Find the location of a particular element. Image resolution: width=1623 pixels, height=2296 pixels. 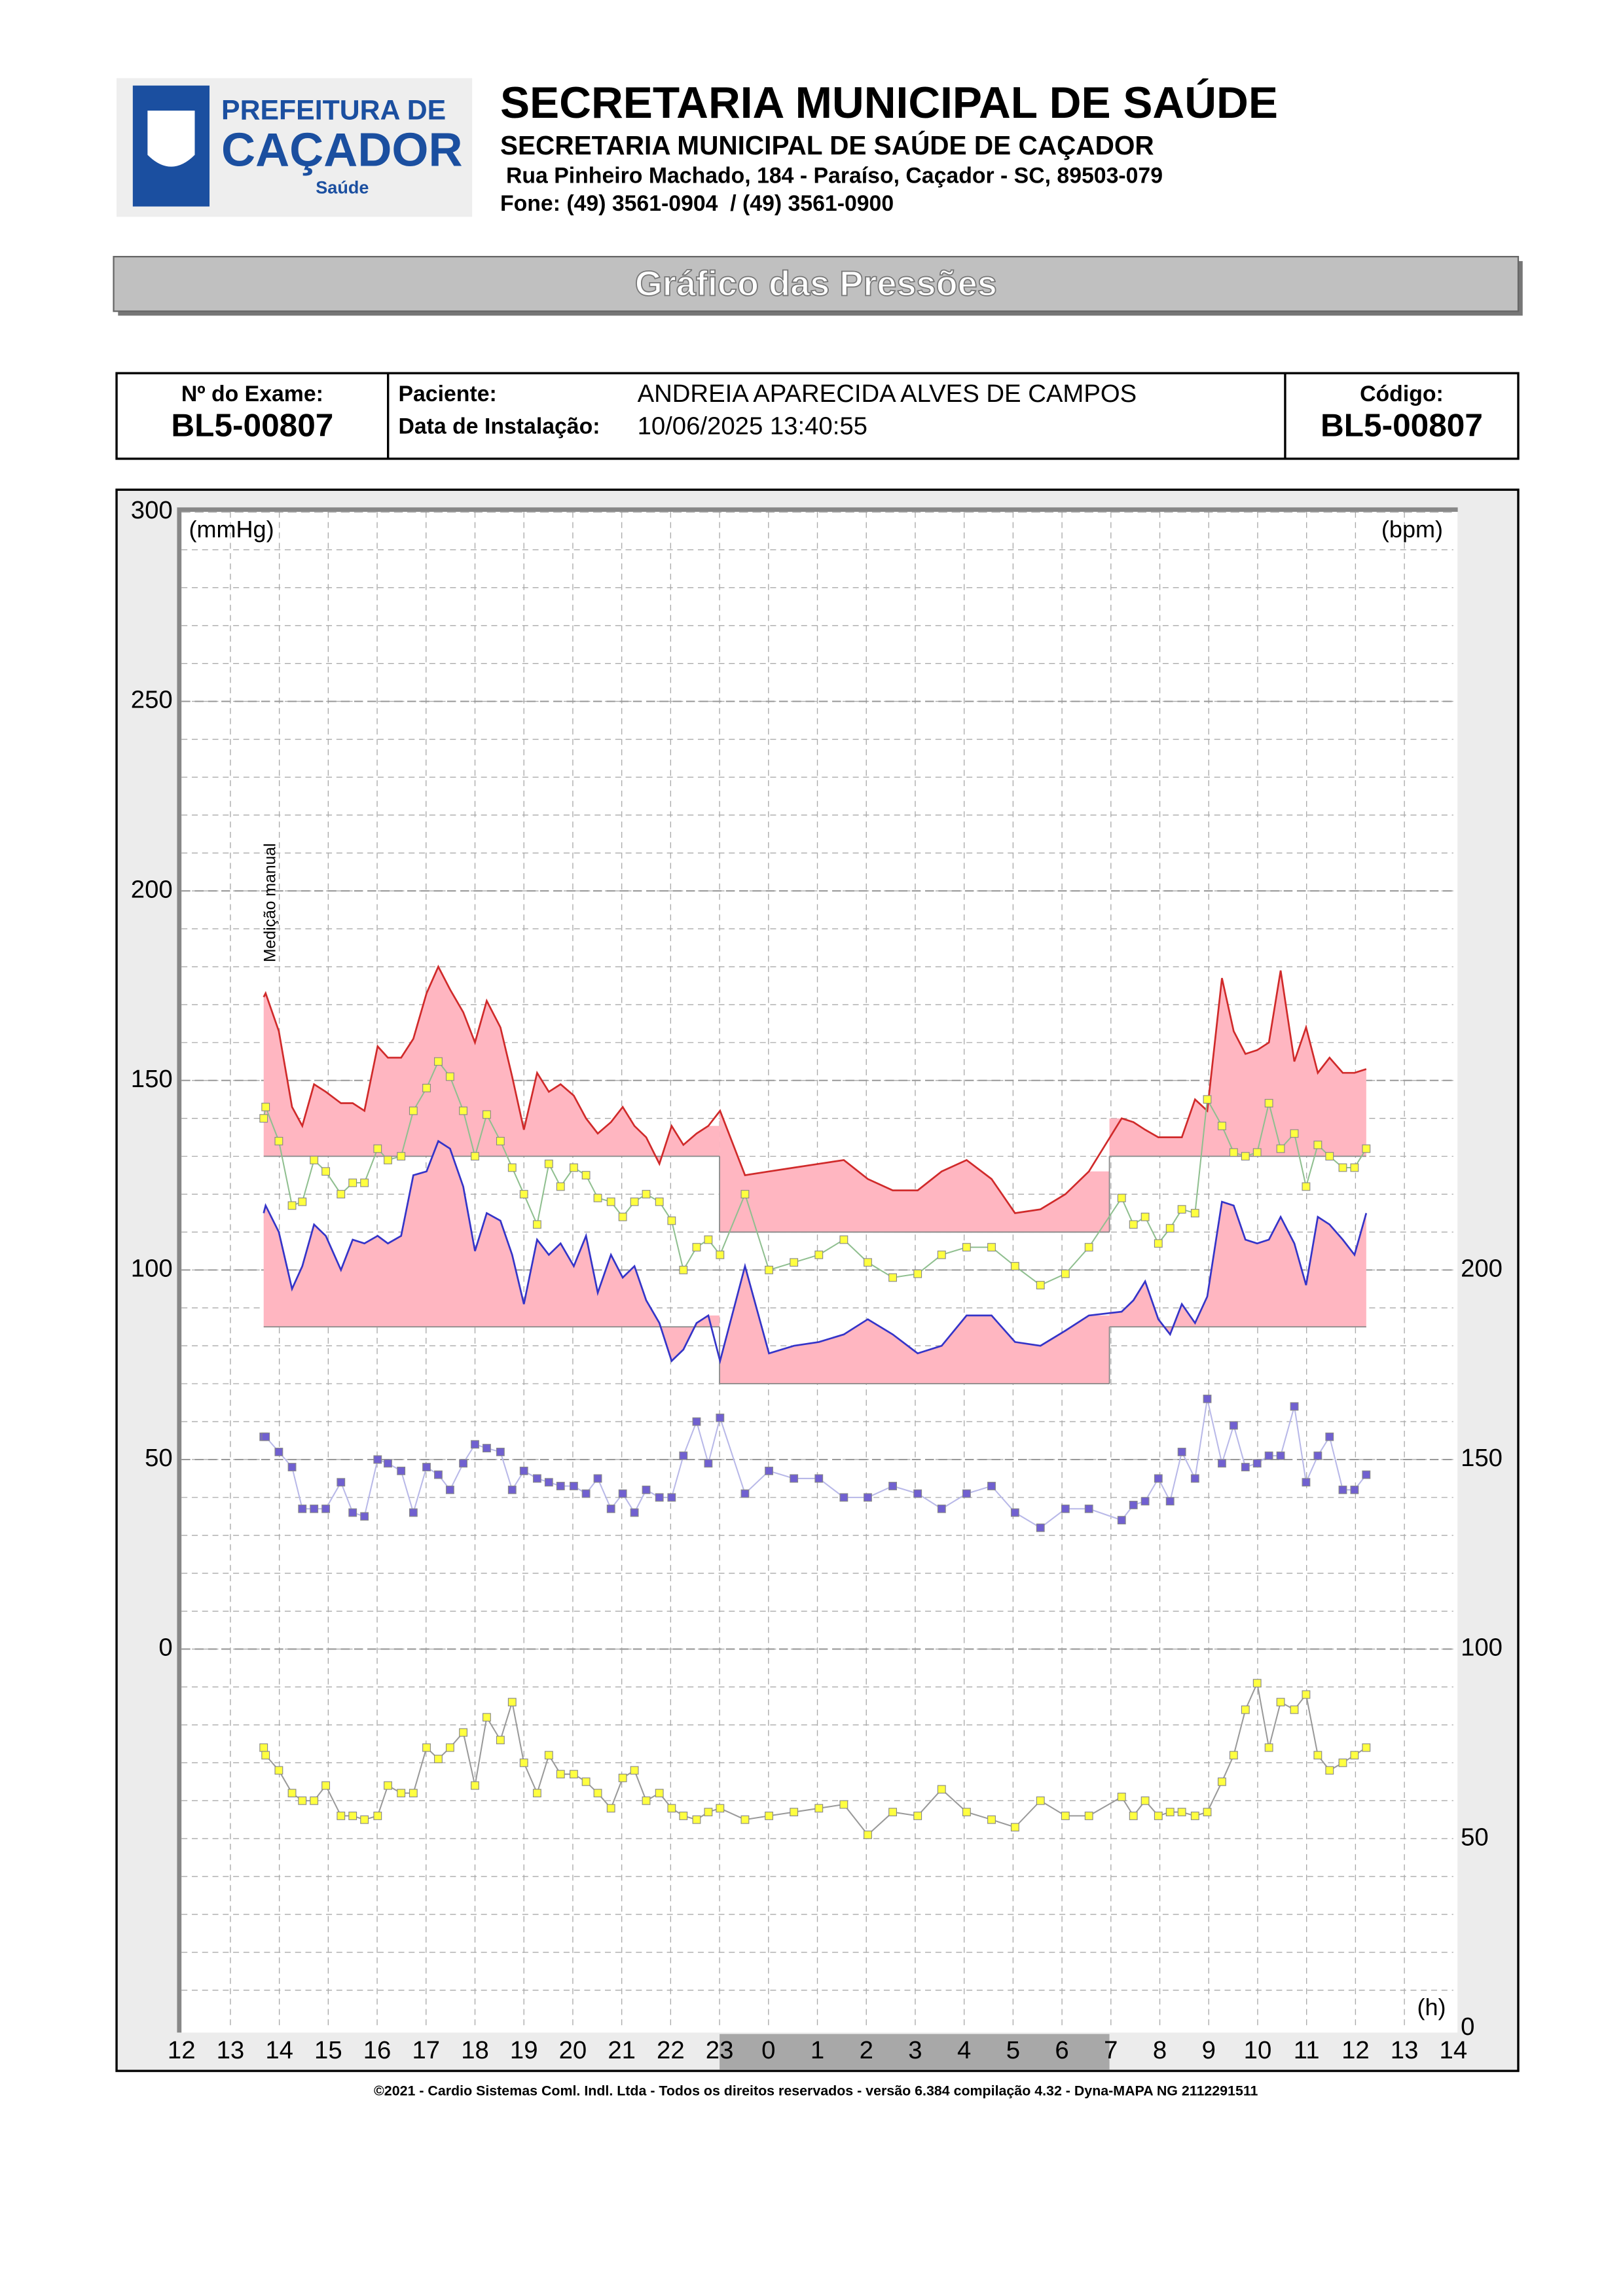

code-label: Código: is located at coordinates (1402, 394).